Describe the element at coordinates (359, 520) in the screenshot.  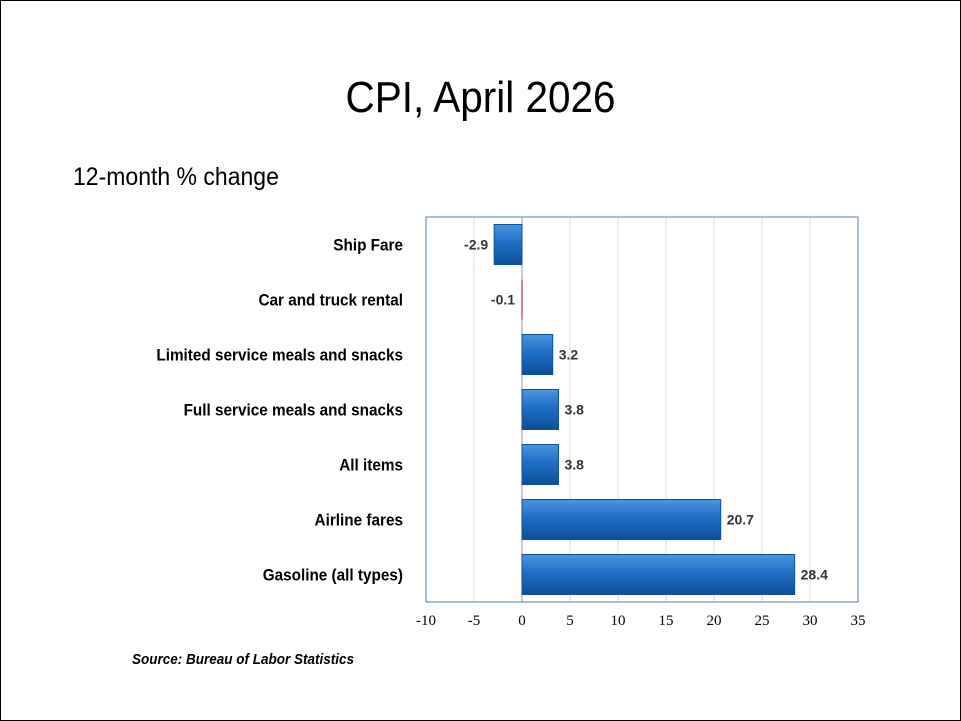
I see `category-label: Airline fares` at that location.